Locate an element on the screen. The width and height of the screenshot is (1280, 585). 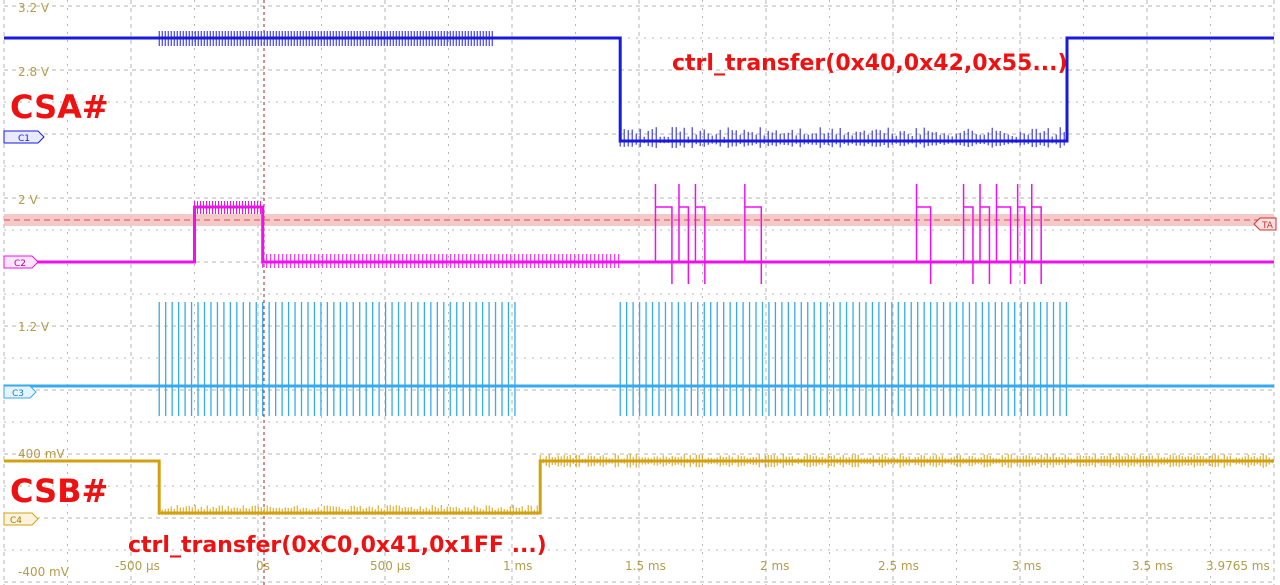
channel-marker-c4: C4 is located at coordinates (21, 519).